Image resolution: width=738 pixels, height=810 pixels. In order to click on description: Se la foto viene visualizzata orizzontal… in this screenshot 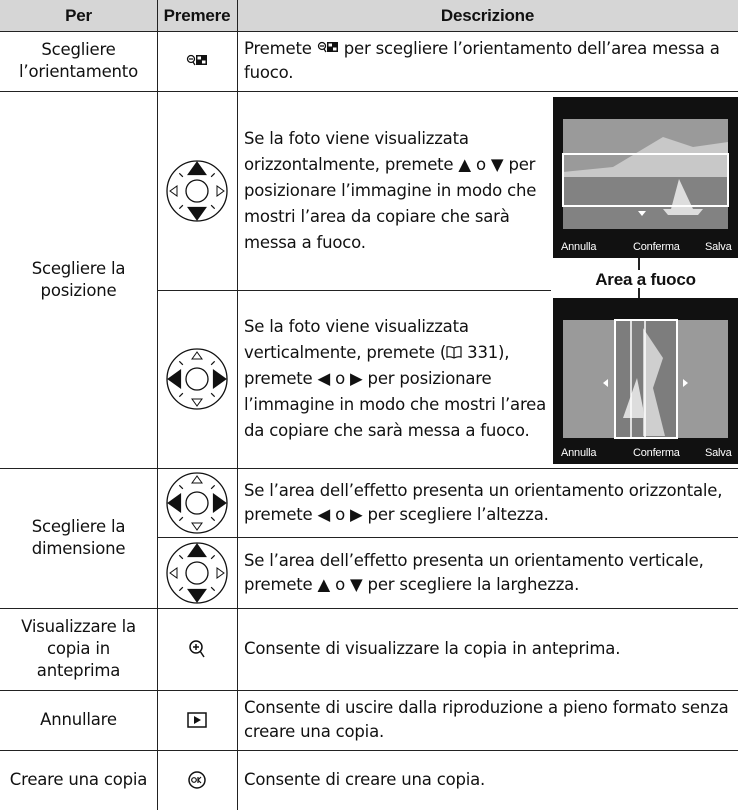, I will do `click(390, 190)`.